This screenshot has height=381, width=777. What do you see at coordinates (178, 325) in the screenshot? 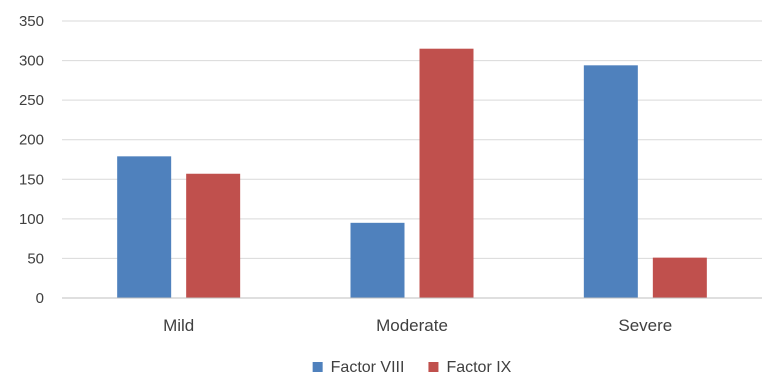
I see `x-category-label: Mild` at bounding box center [178, 325].